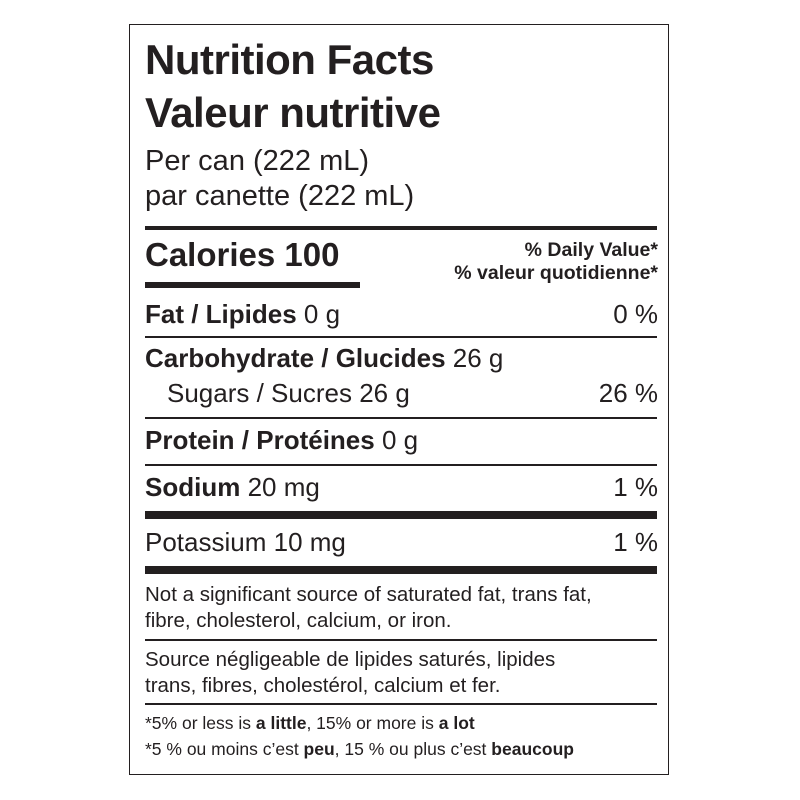 The image size is (800, 800). I want to click on nutrient-row-sodium: Sodium 20 mg, so click(232, 487).